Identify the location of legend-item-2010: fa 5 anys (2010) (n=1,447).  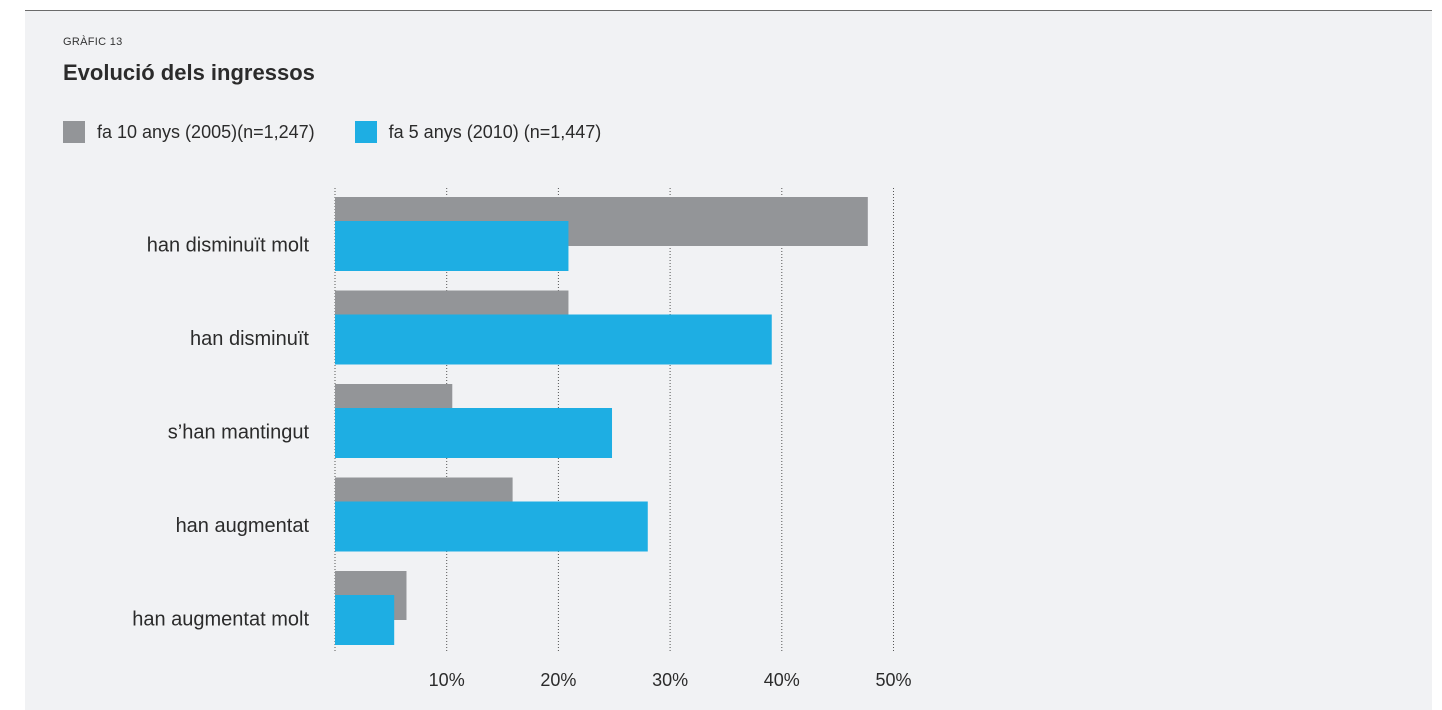
(478, 132).